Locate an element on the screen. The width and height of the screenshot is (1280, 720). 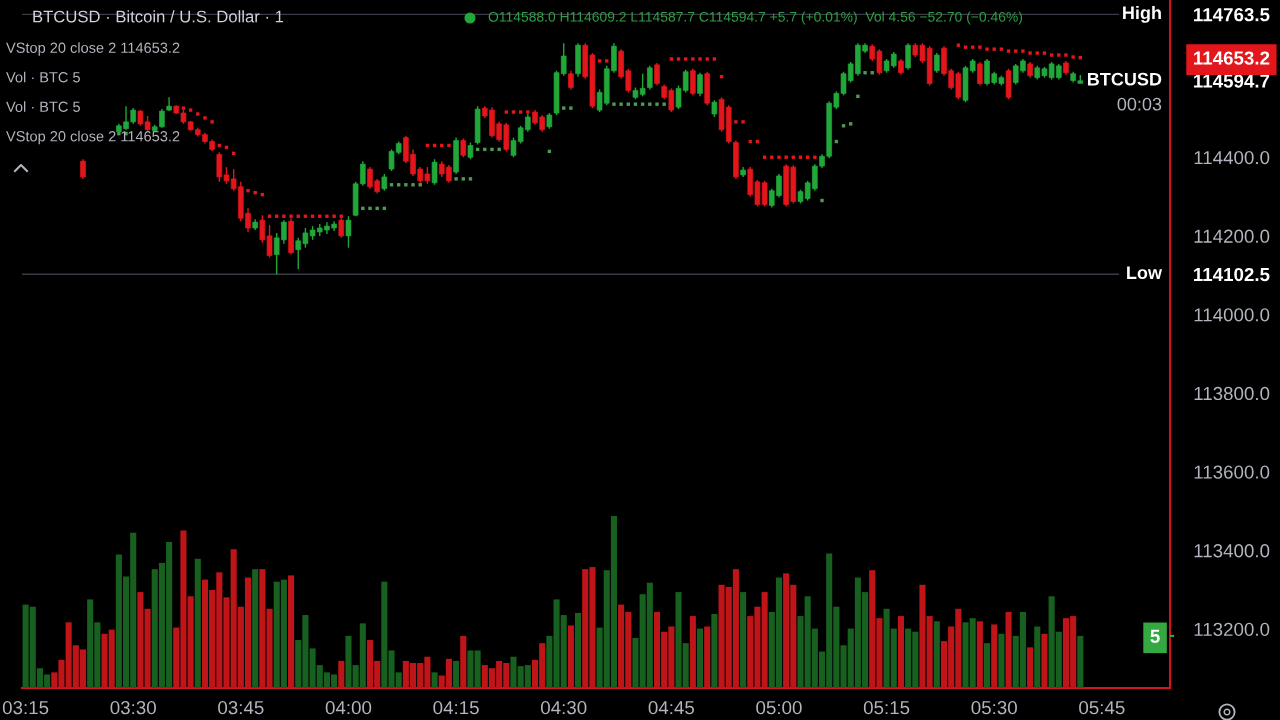
y-tick-label: 5 is located at coordinates (1155, 636).